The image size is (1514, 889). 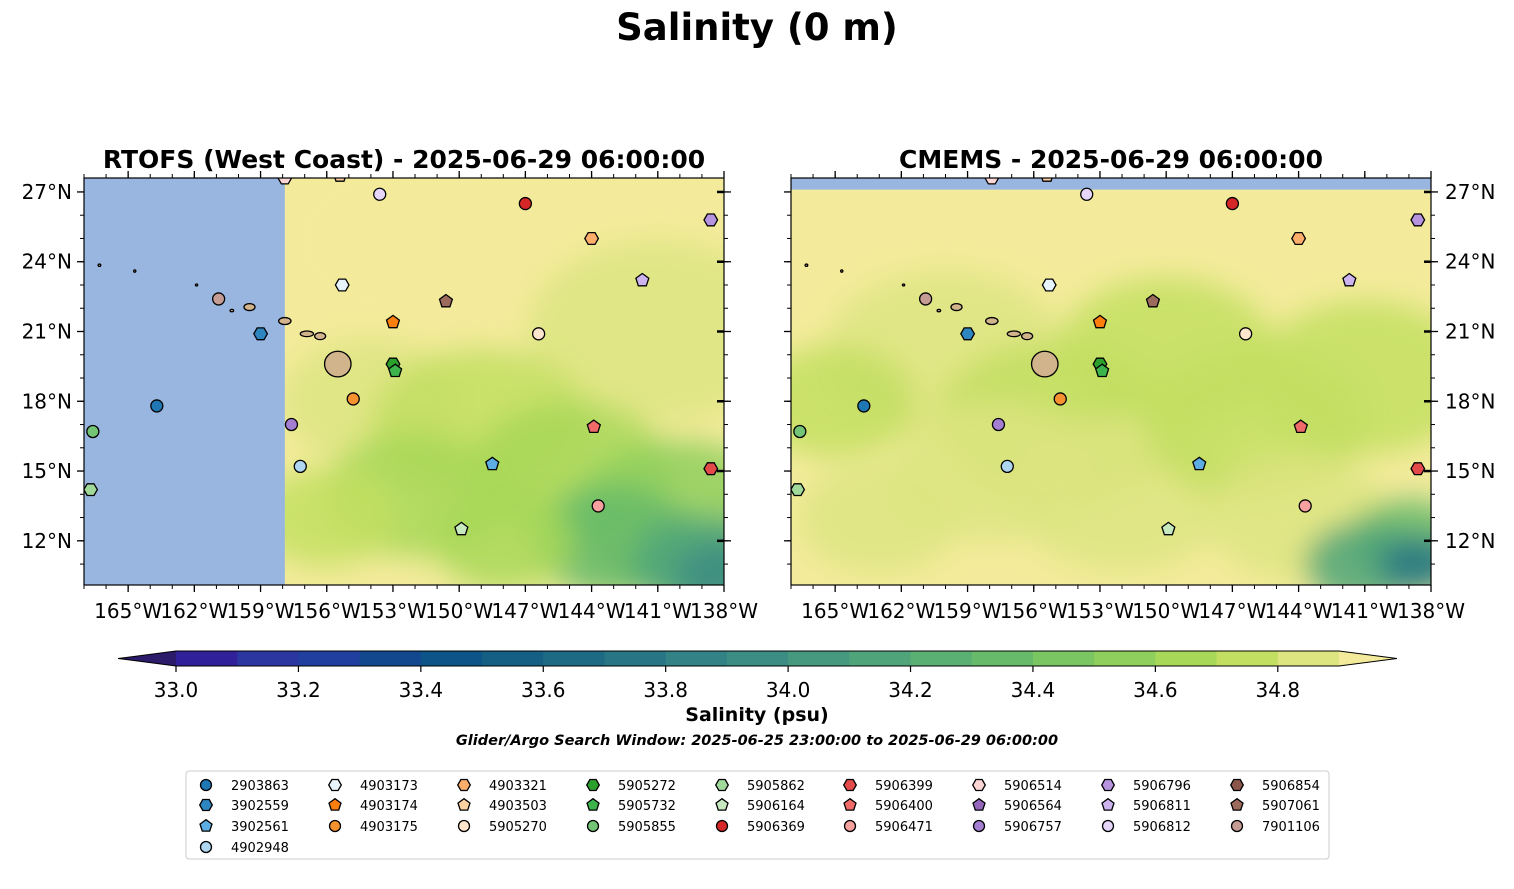 I want to click on x-tick-label: 162°W, so click(x=901, y=611).